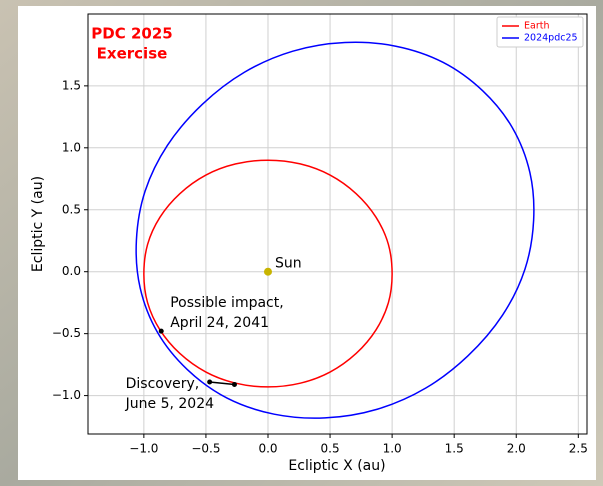 This screenshot has height=486, width=603. Describe the element at coordinates (536, 26) in the screenshot. I see `legend-label: Earth` at that location.